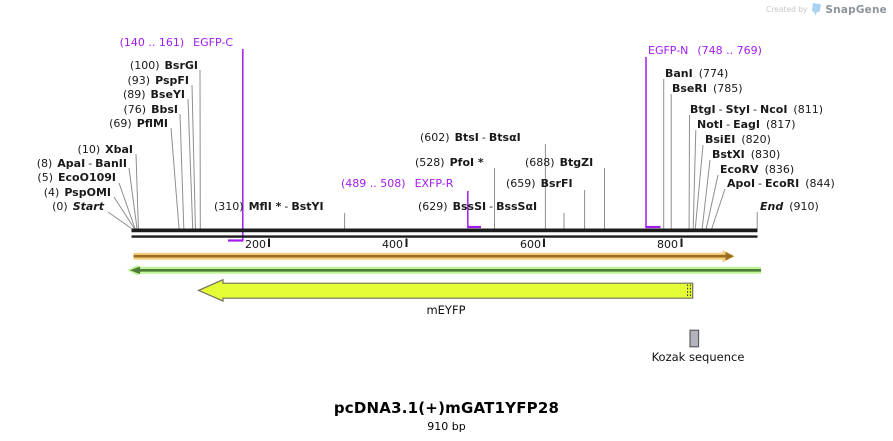 This screenshot has width=893, height=441. I want to click on primer-label-egfp-n: EGFP-N (748 .. 769), so click(705, 50).